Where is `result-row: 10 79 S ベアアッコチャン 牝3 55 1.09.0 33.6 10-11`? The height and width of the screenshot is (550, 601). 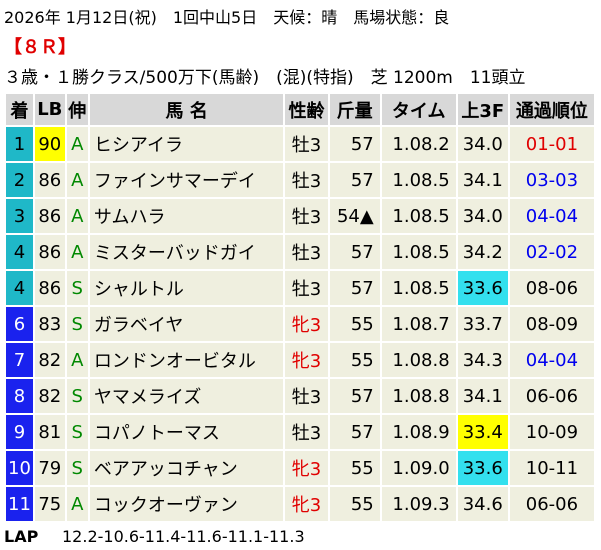 result-row: 10 79 S ベアアッコチャン 牝3 55 1.09.0 33.6 10-11 is located at coordinates (300, 468).